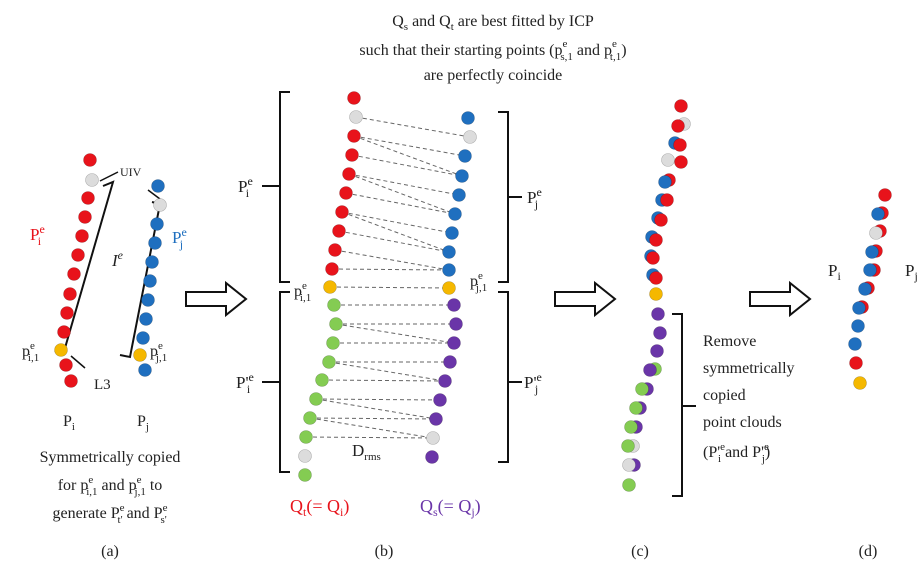 Image resolution: width=919 pixels, height=577 pixels. I want to click on label-pi-d: Pi, so click(834, 272).